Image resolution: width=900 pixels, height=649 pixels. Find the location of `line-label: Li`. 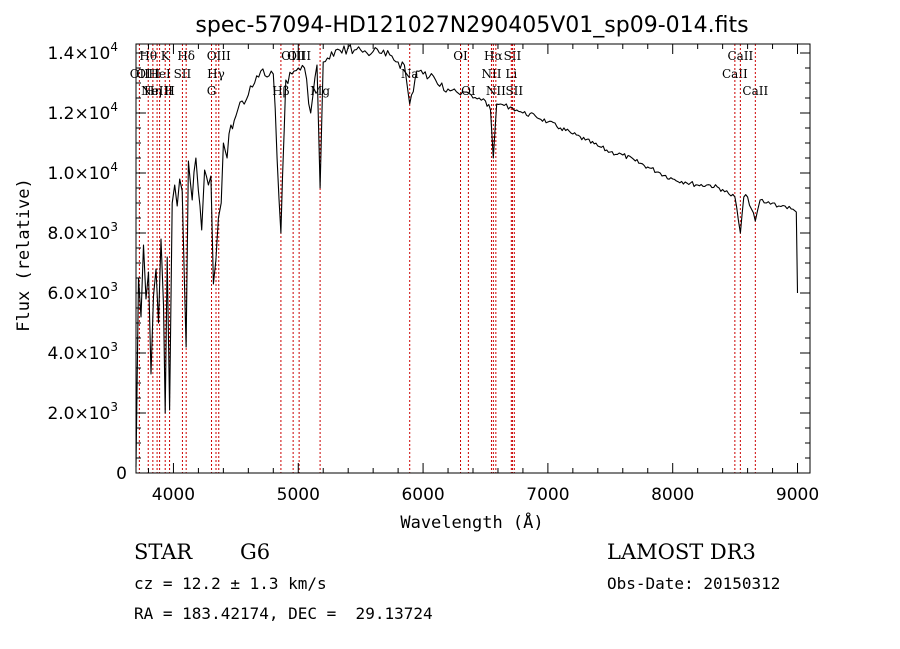

line-label: Li is located at coordinates (511, 74).